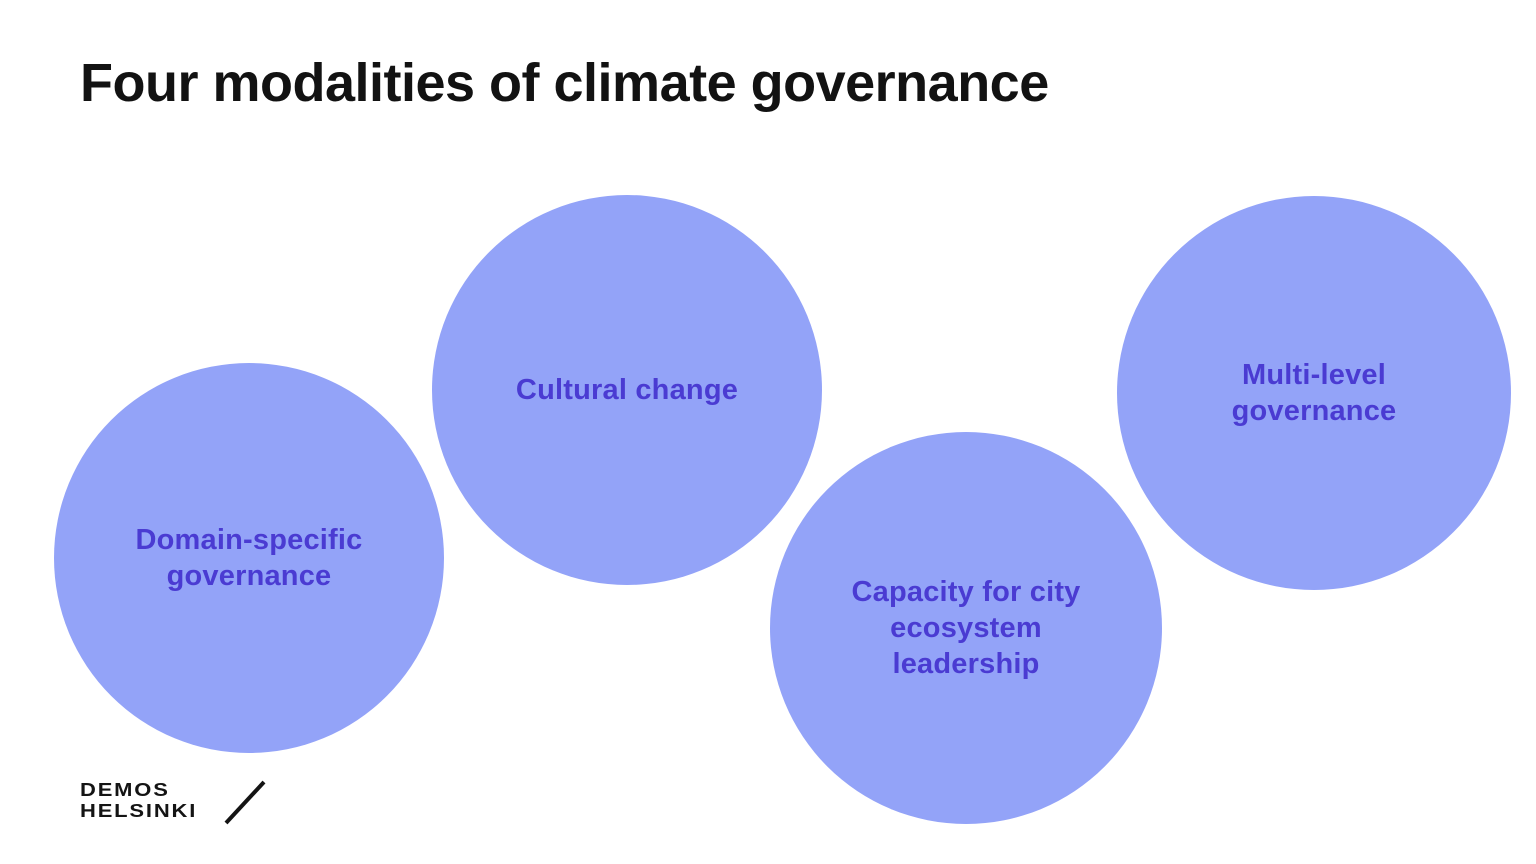 Image resolution: width=1536 pixels, height=864 pixels. What do you see at coordinates (564, 83) in the screenshot?
I see `page-title: Four modalities of climate governance` at bounding box center [564, 83].